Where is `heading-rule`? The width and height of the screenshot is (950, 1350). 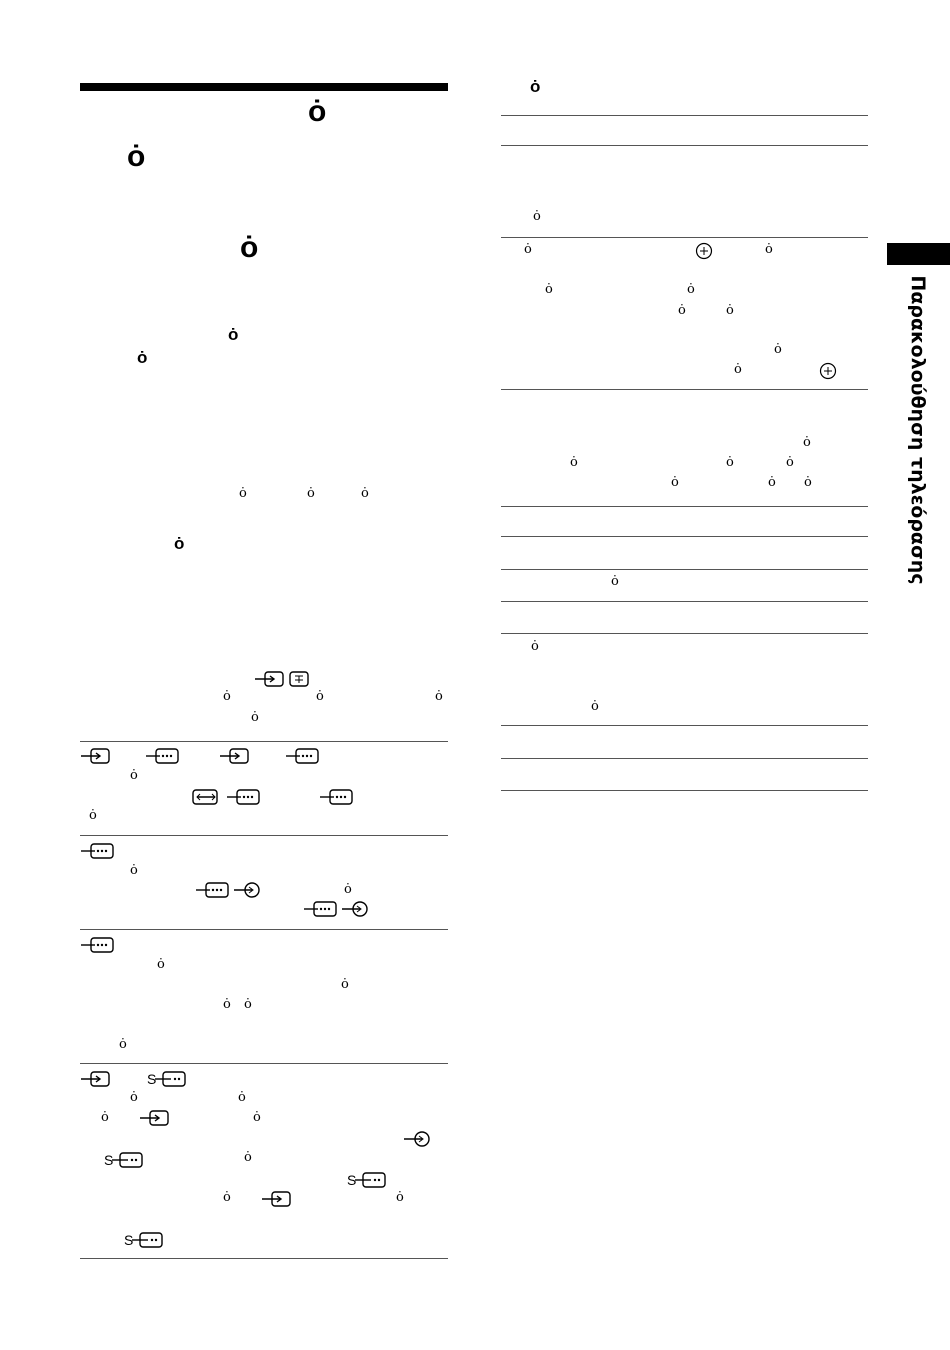
heading-rule is located at coordinates (264, 87).